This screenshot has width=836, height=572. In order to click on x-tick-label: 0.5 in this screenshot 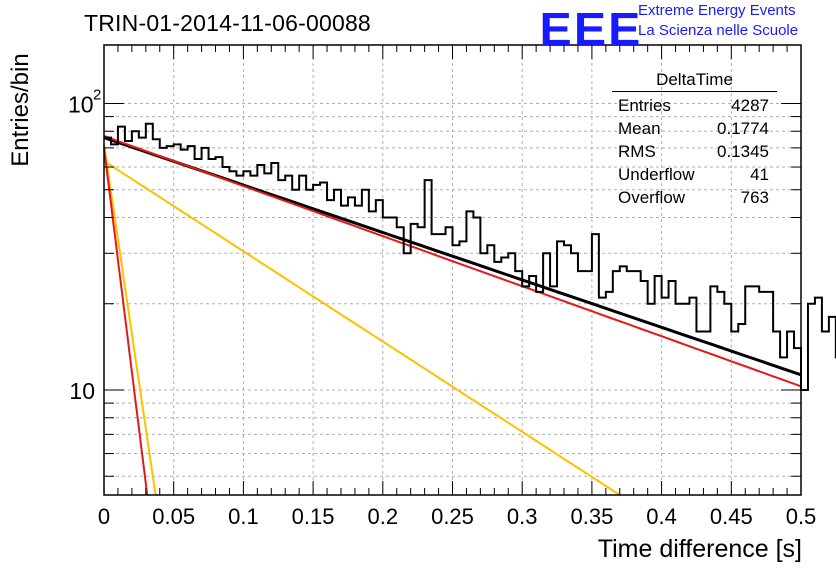, I will do `click(801, 516)`.